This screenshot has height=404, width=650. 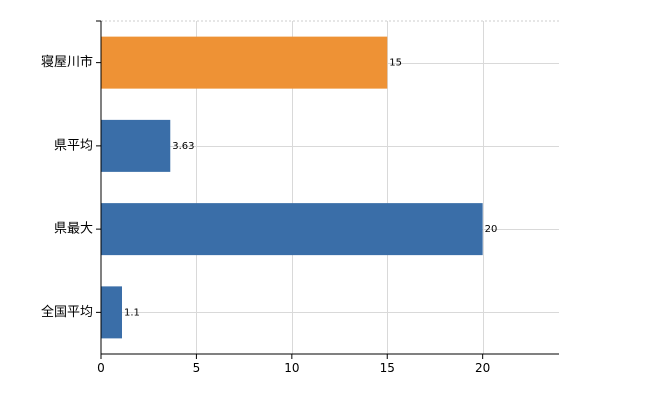 I want to click on category-label: 県平均, so click(x=73, y=145).